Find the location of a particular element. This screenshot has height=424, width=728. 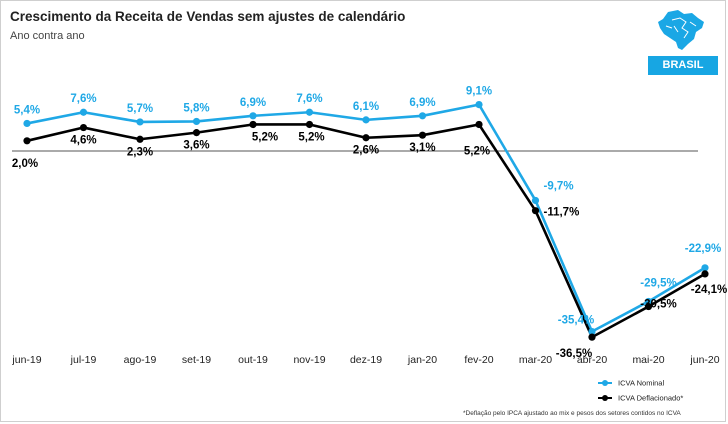

x-tick-label: abr-20 is located at coordinates (592, 360).